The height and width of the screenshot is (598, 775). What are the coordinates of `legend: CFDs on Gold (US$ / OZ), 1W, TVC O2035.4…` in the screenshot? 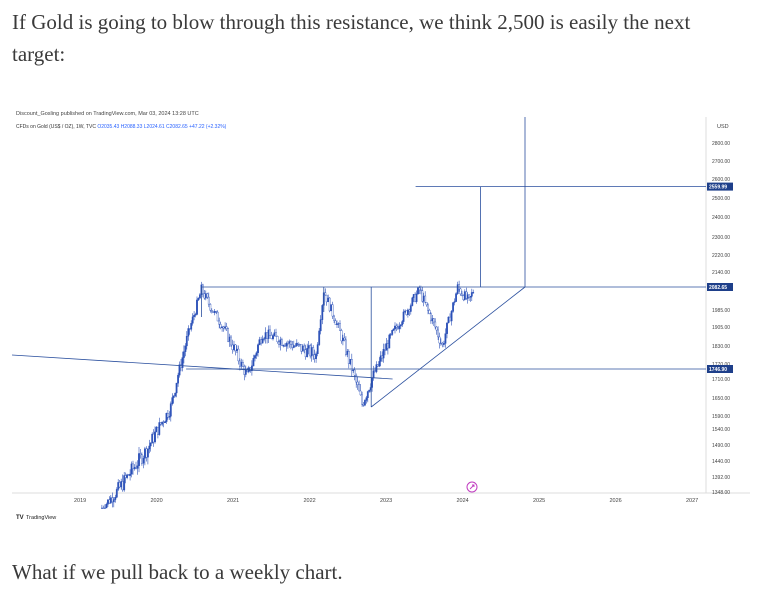 It's located at (121, 127).